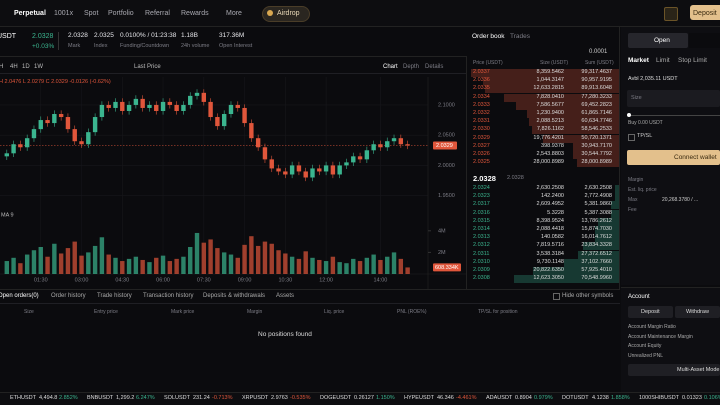  Describe the element at coordinates (30, 13) in the screenshot. I see `nav-link: Perpetual` at that location.